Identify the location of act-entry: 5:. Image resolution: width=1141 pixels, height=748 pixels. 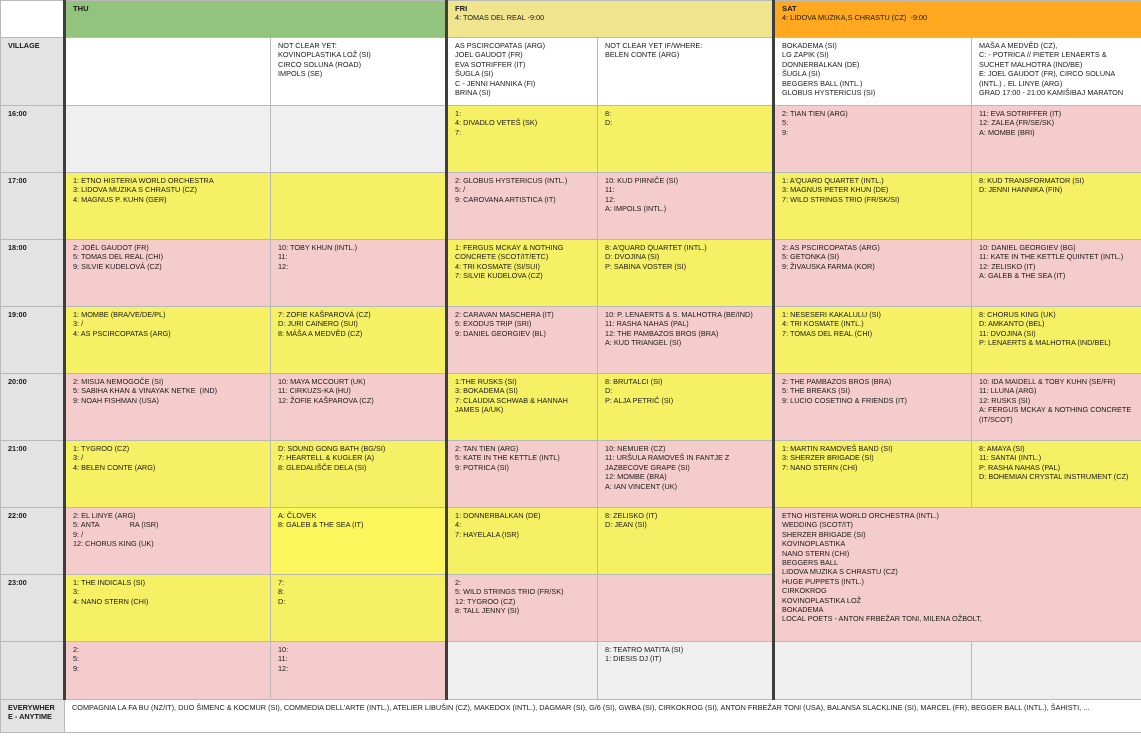
(76, 659).